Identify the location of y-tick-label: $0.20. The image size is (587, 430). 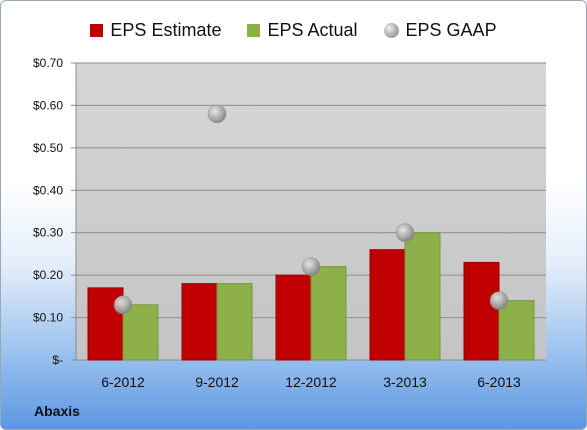
(48, 275).